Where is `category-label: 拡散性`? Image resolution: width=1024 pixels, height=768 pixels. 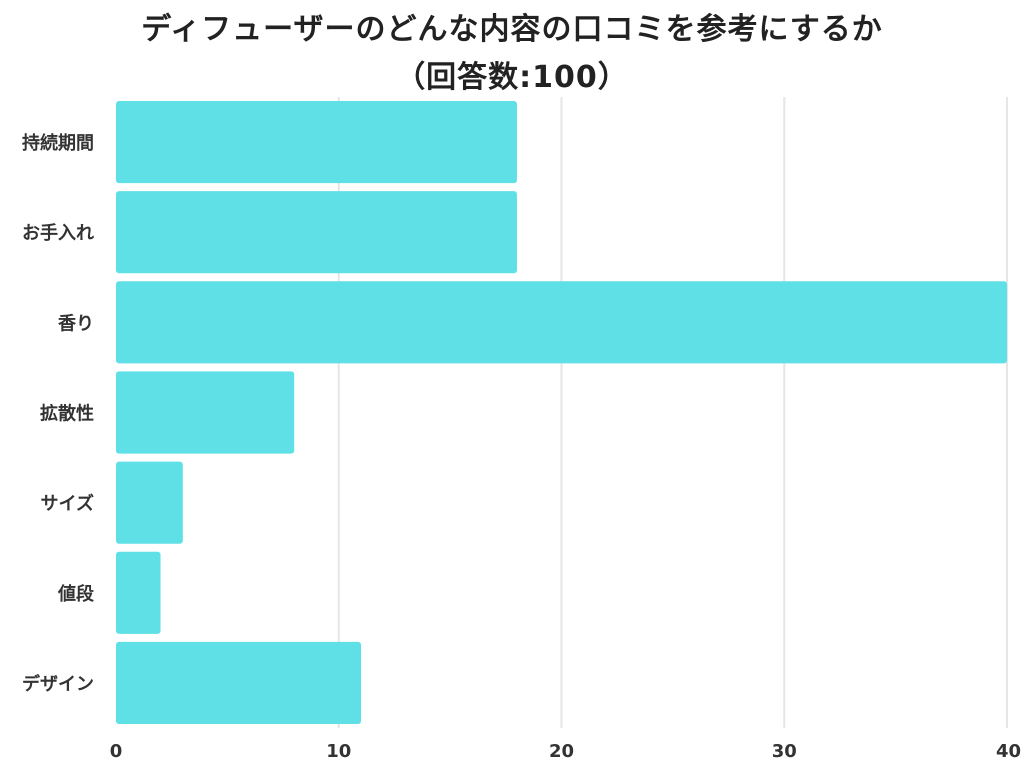 category-label: 拡散性 is located at coordinates (67, 414).